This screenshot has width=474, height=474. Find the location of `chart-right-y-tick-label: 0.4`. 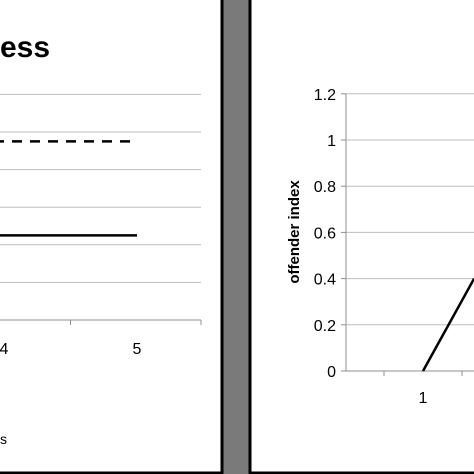

chart-right-y-tick-label: 0.4 is located at coordinates (325, 280).